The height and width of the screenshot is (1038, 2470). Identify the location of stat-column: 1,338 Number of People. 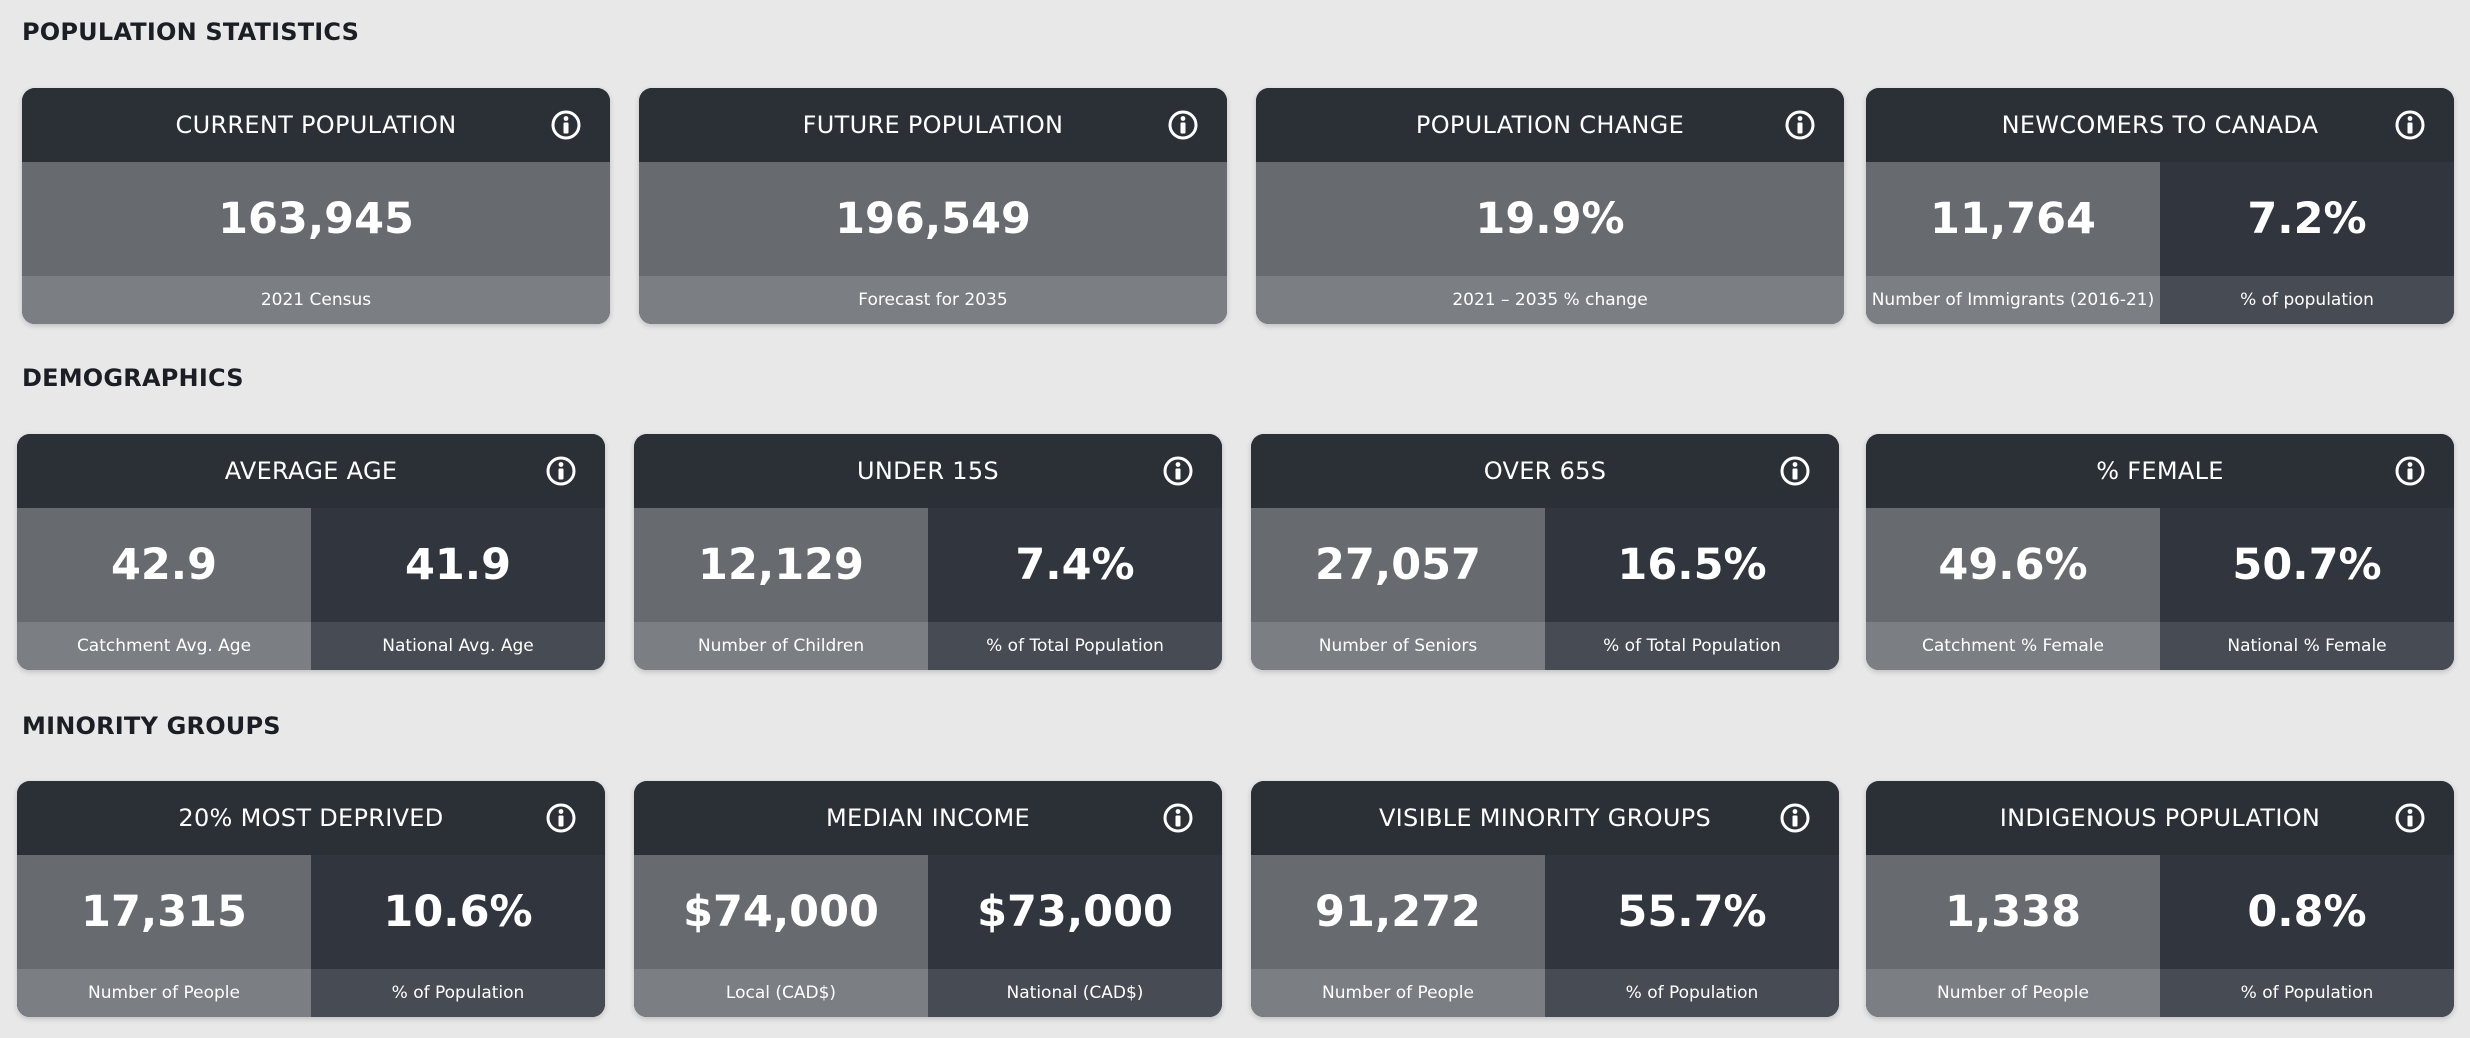
(2013, 936).